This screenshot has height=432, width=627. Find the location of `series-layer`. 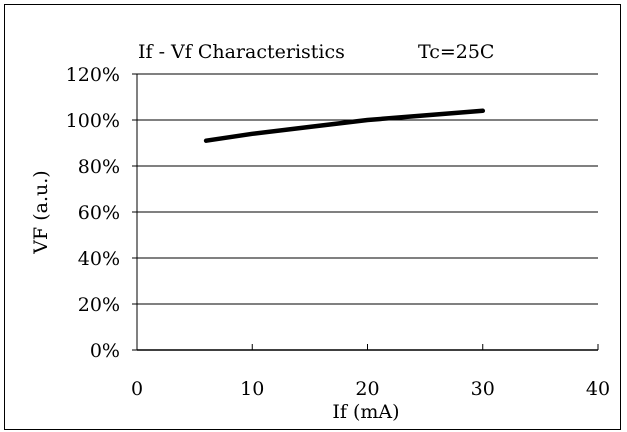

series-layer is located at coordinates (344, 126).